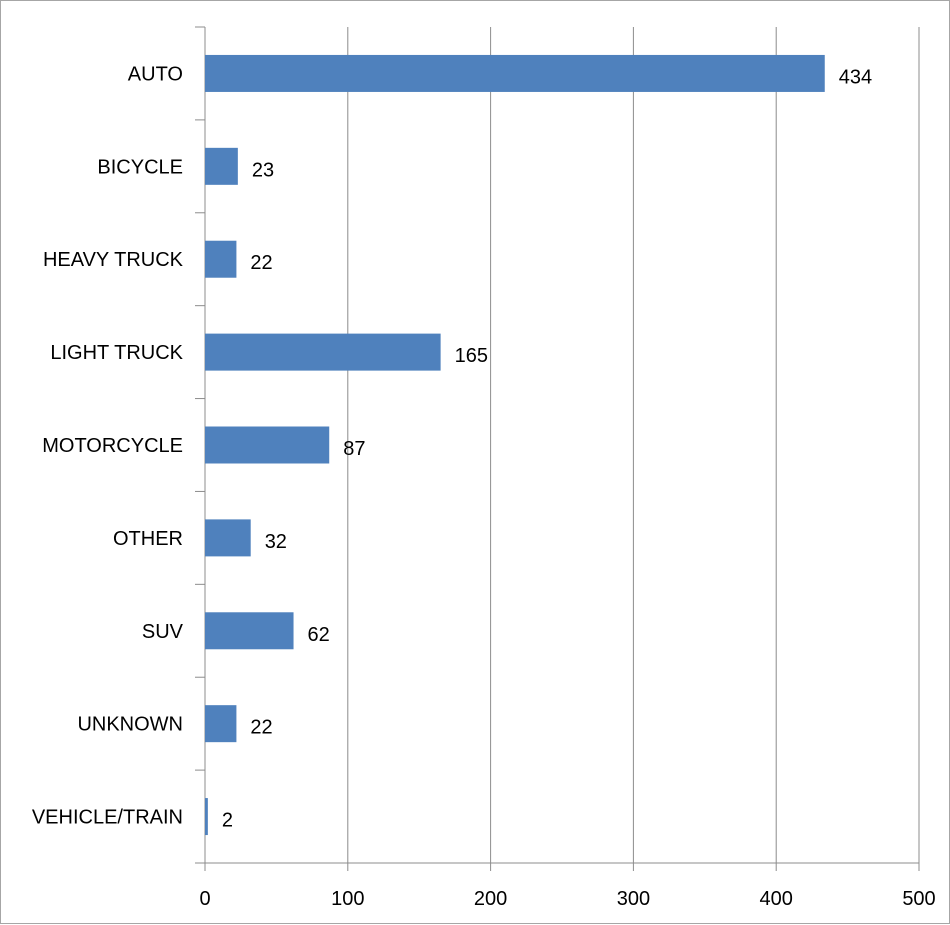  Describe the element at coordinates (130, 725) in the screenshot. I see `category-label: UNKNOWN` at that location.